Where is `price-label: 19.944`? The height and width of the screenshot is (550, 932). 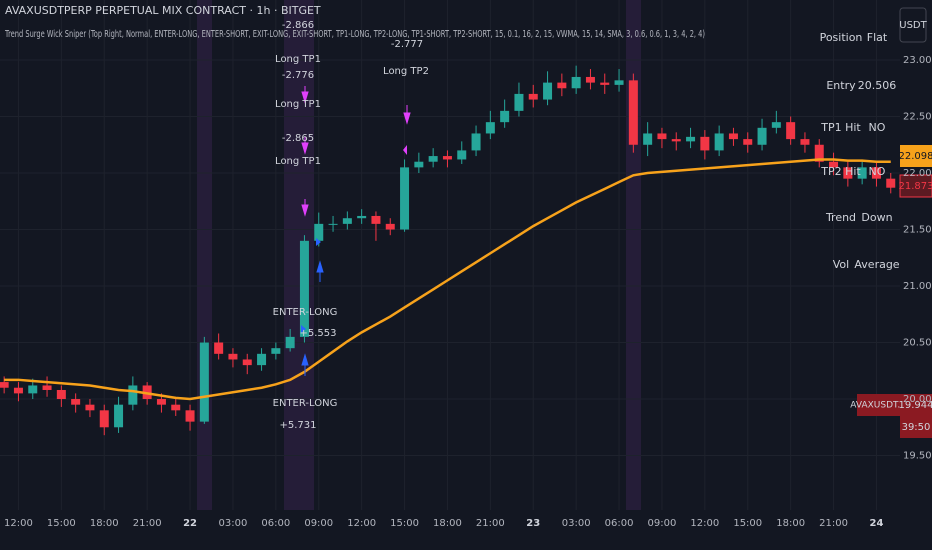
price-label: 19.944 is located at coordinates (915, 405).